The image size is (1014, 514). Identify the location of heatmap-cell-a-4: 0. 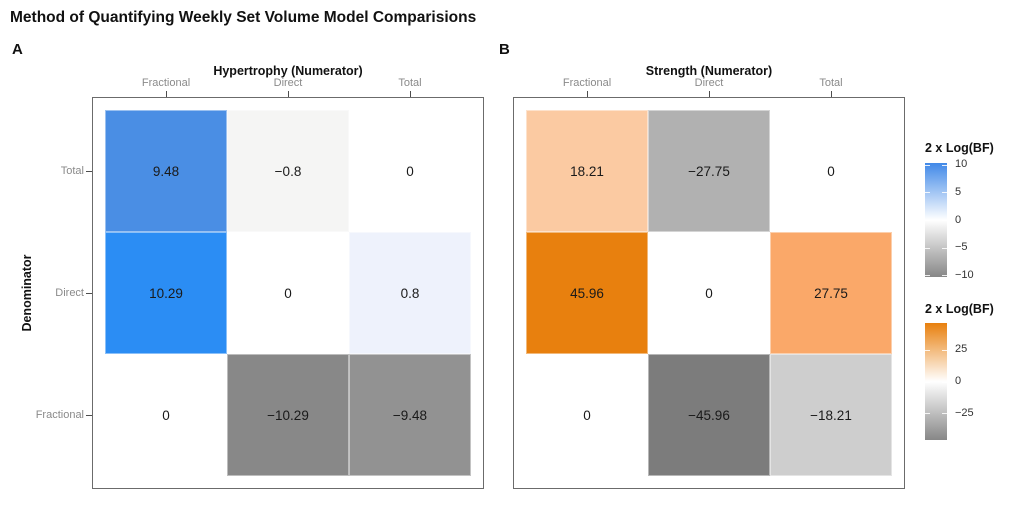
(288, 293).